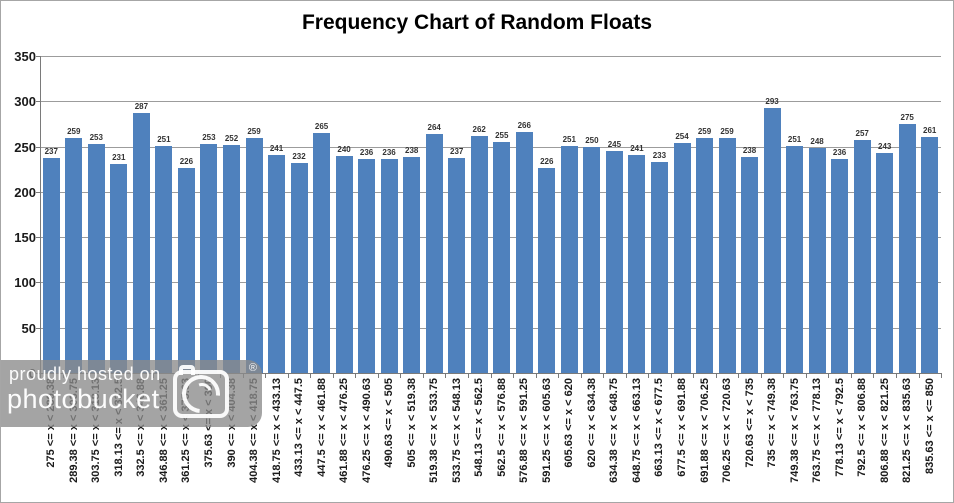 The height and width of the screenshot is (503, 954). What do you see at coordinates (119, 157) in the screenshot?
I see `bar-value-label: 231` at bounding box center [119, 157].